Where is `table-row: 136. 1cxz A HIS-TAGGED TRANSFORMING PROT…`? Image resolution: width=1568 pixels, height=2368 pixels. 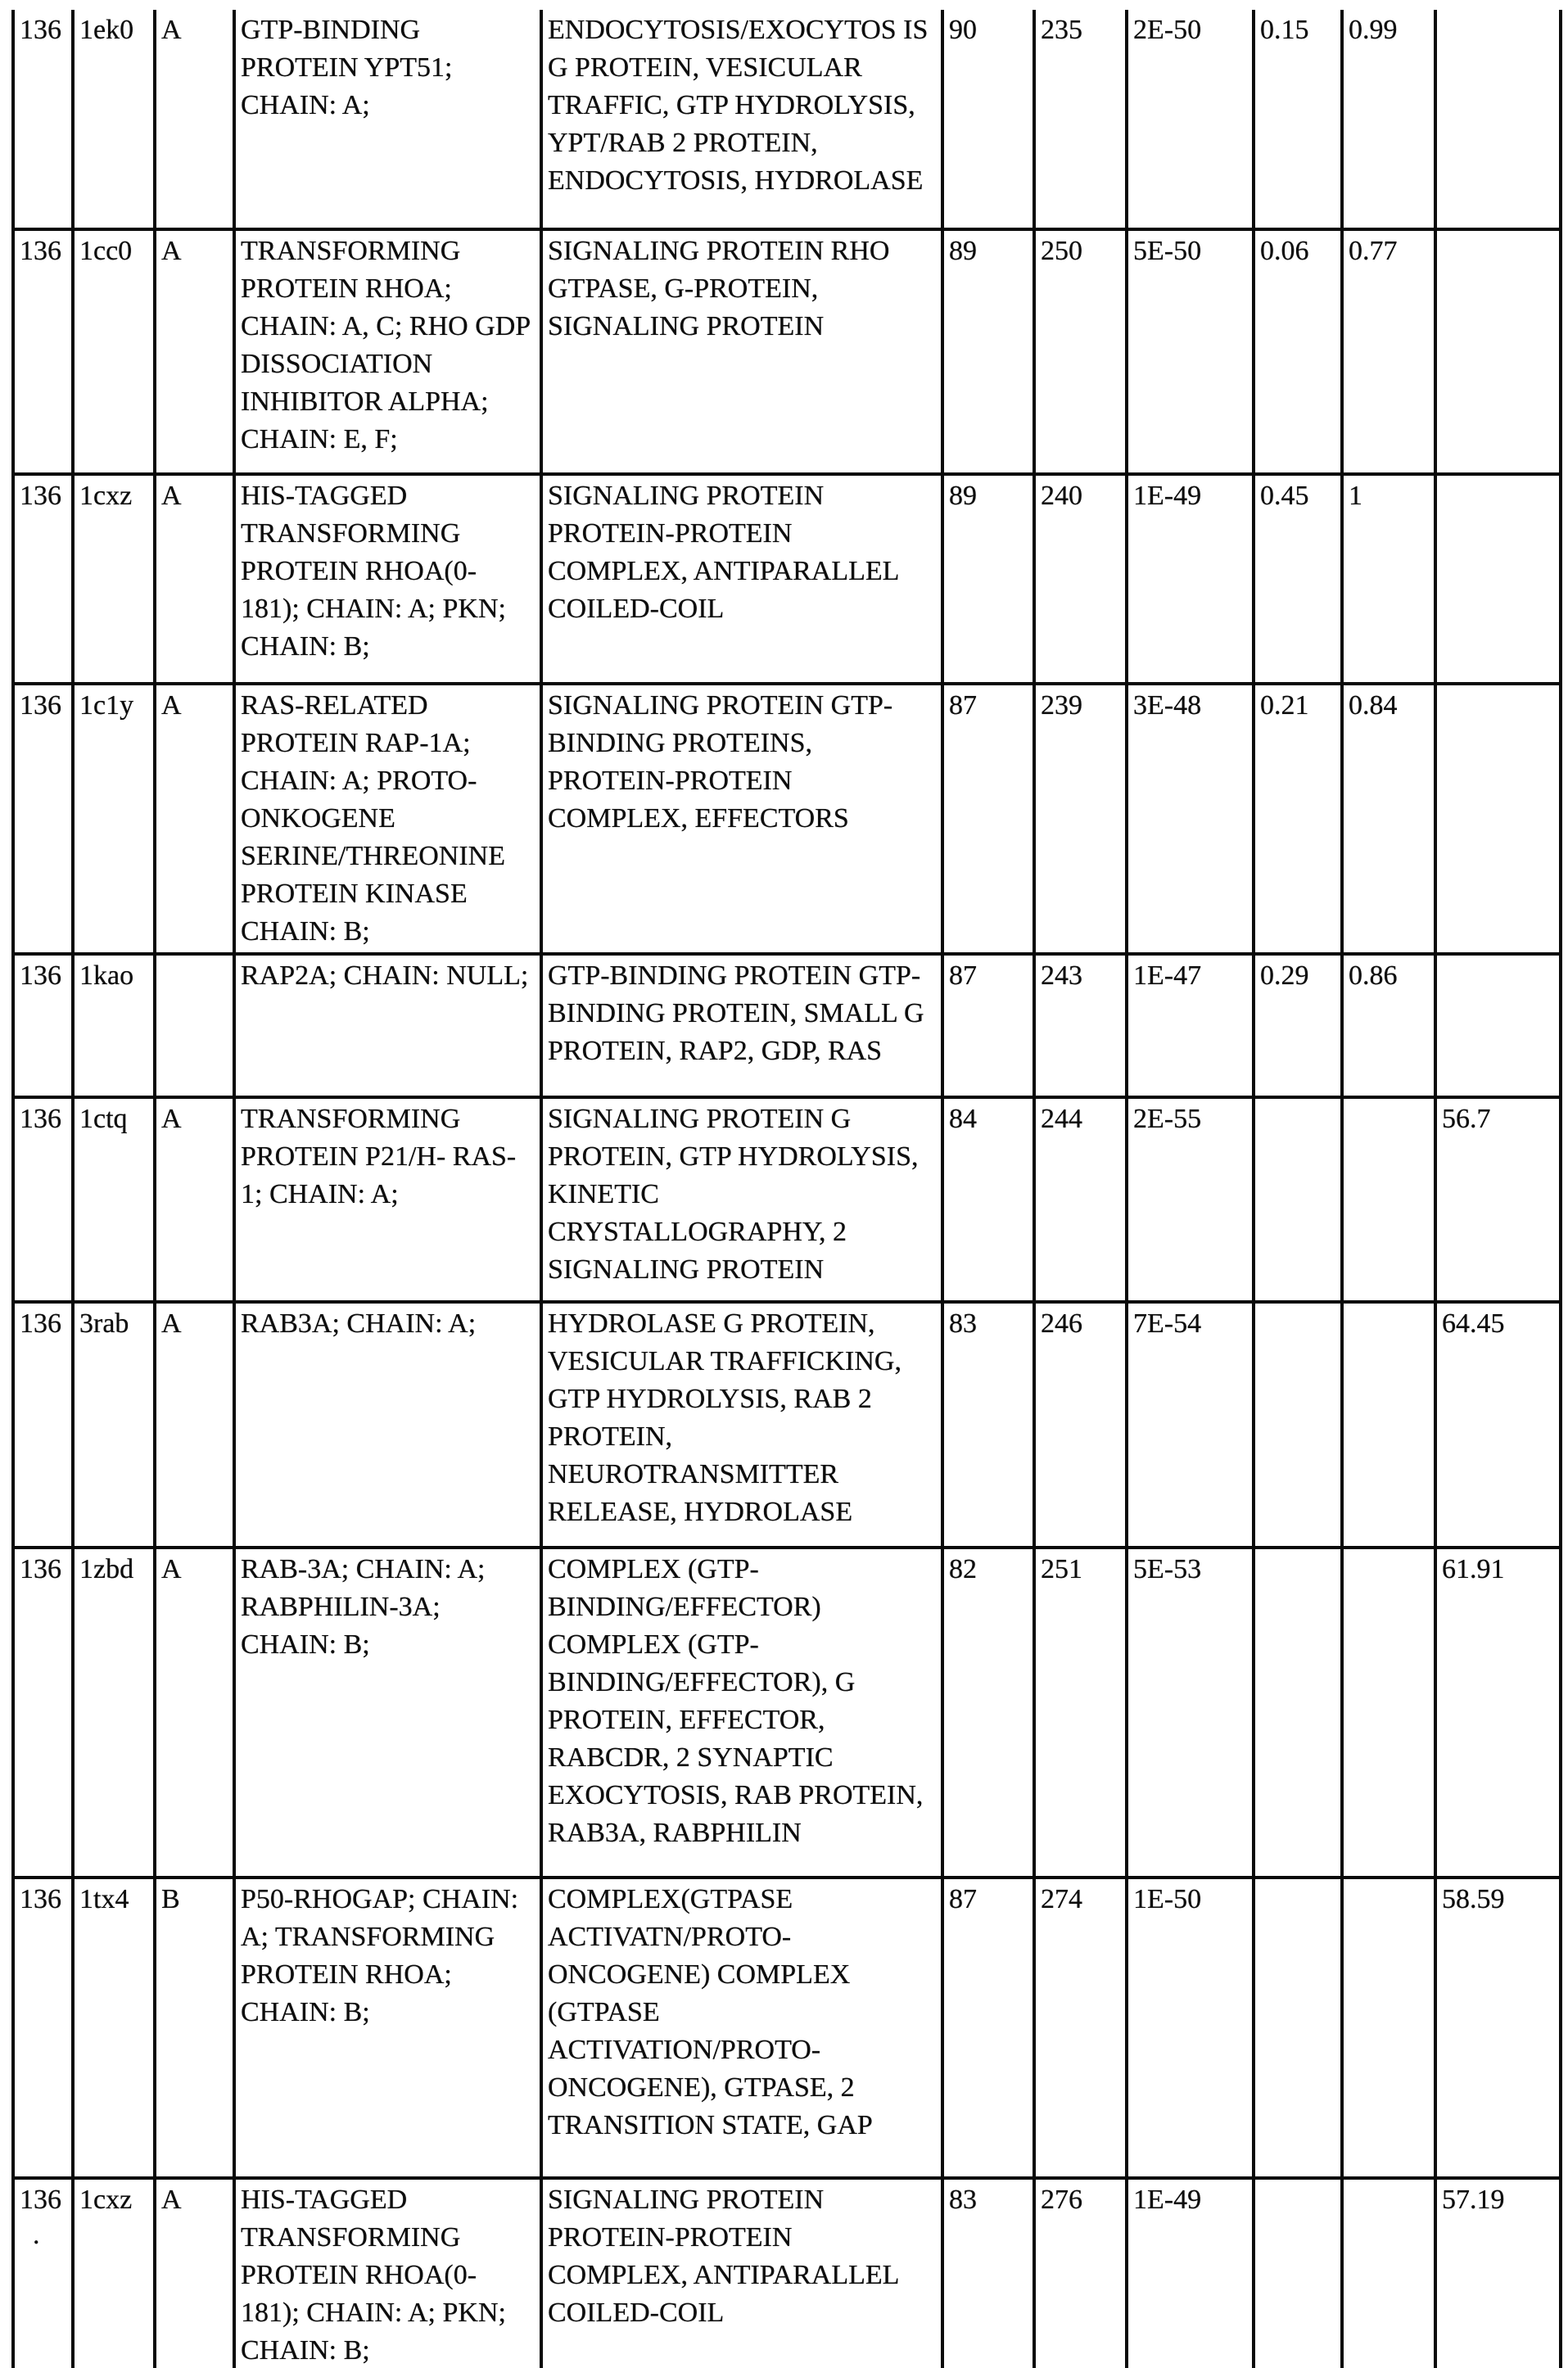
table-row: 136. 1cxz A HIS-TAGGED TRANSFORMING PROT… is located at coordinates (787, 2272).